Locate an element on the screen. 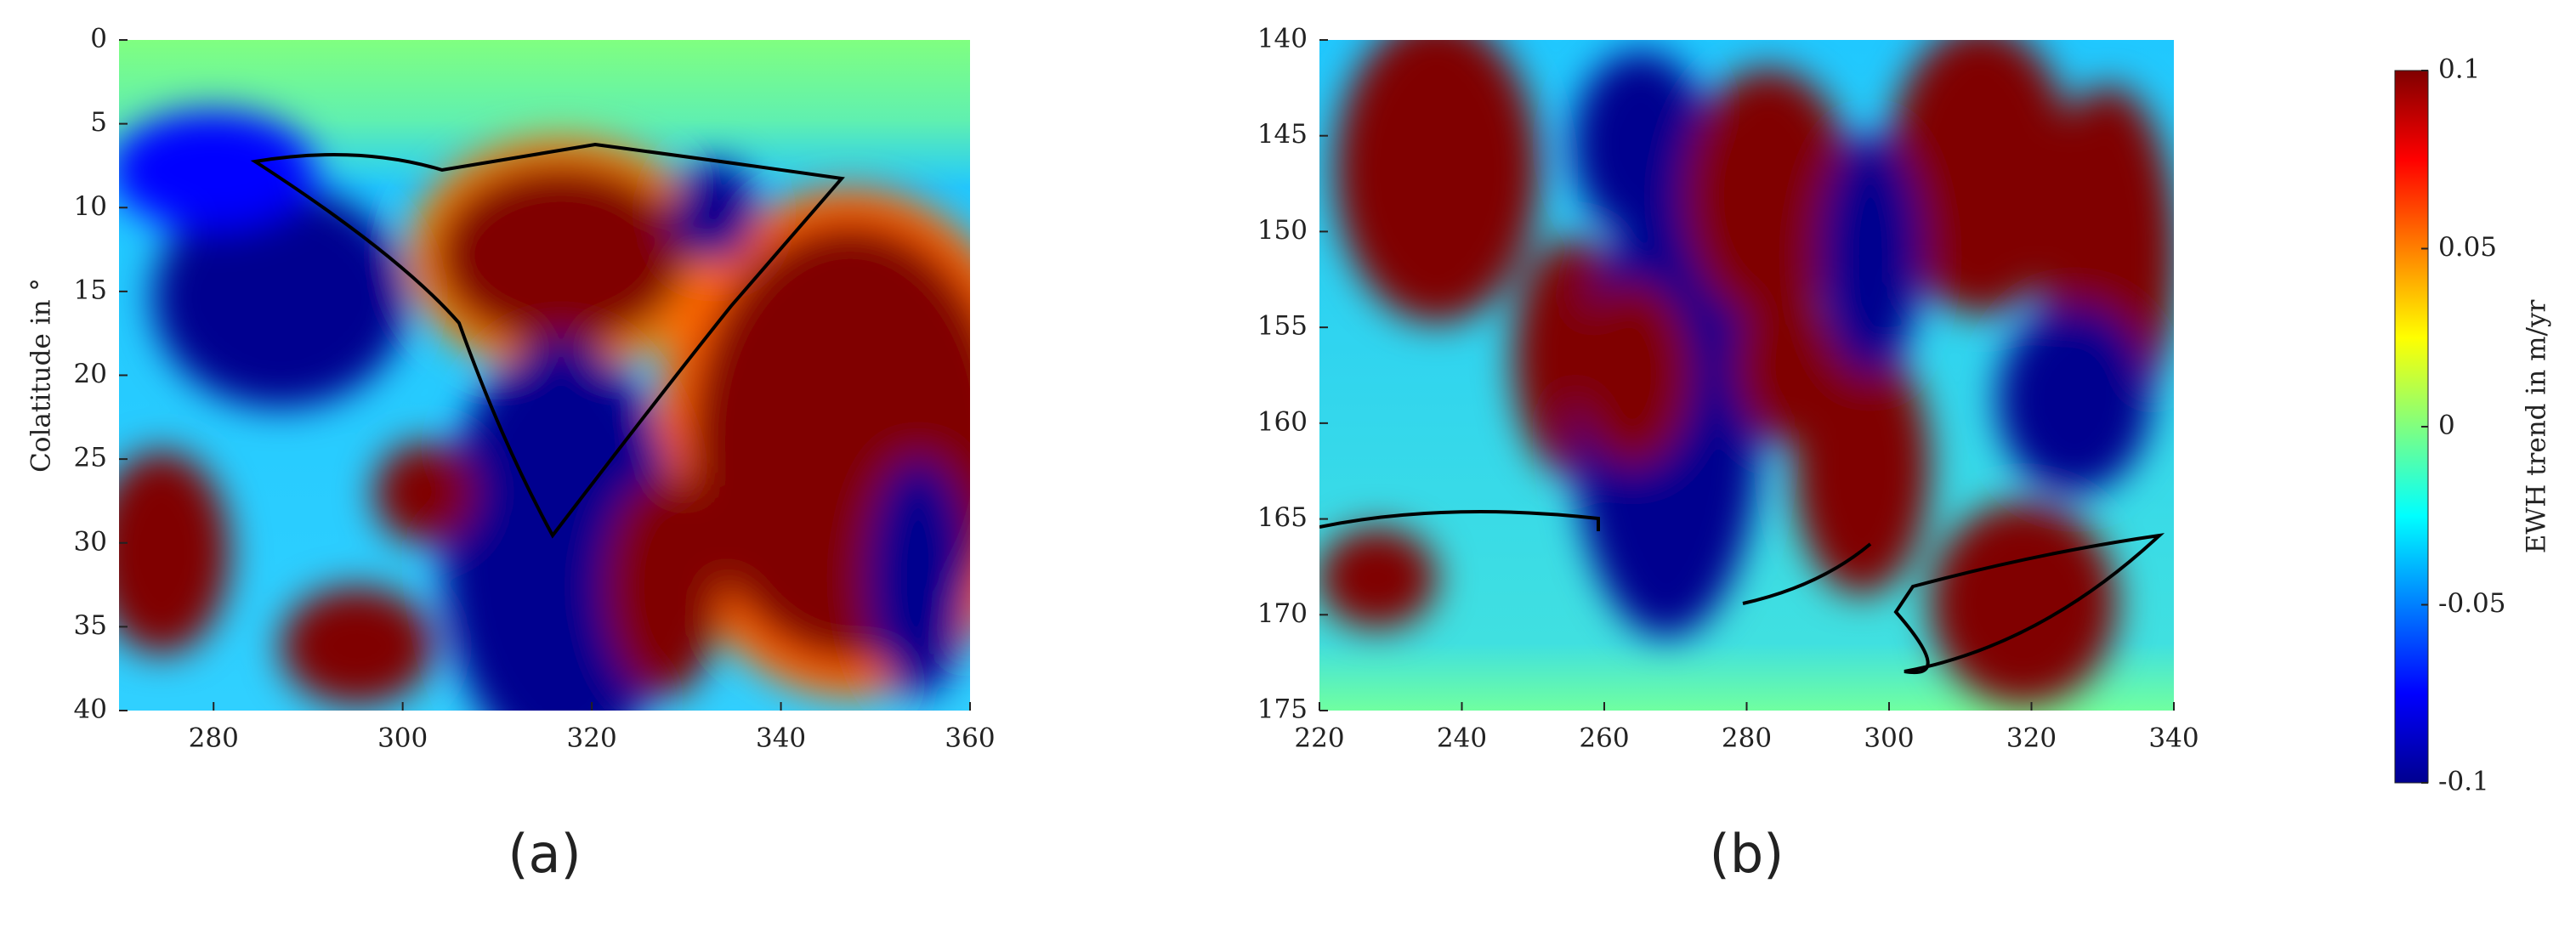 This screenshot has width=2576, height=929. colorbar-tick-label: 0 is located at coordinates (2447, 426).